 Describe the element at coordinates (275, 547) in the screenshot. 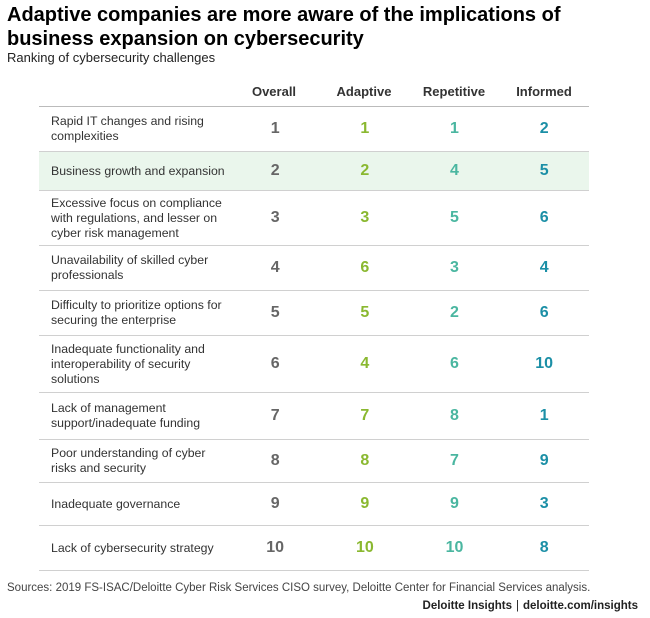

I see `rank-overall: 10` at that location.